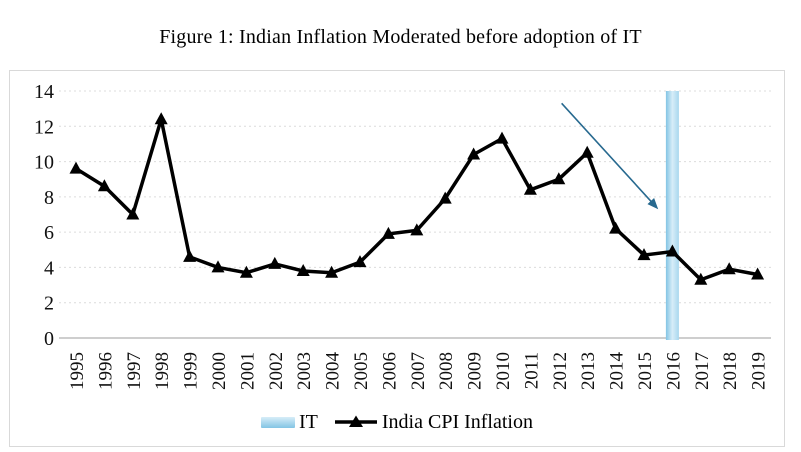 The width and height of the screenshot is (801, 452). What do you see at coordinates (531, 370) in the screenshot?
I see `x-tick-label-2011: 2011` at bounding box center [531, 370].